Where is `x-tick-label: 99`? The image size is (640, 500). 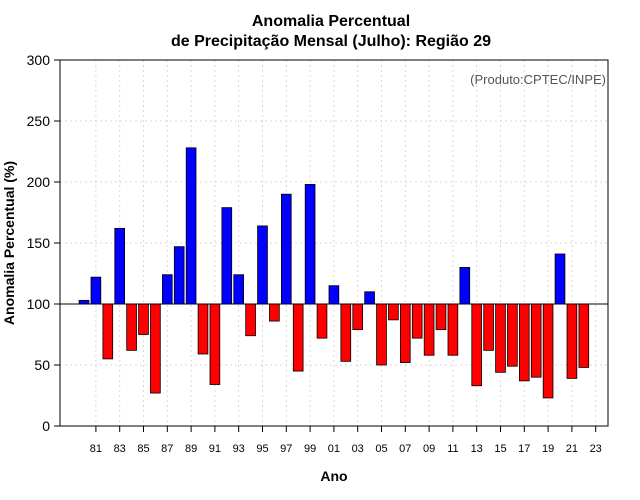 x-tick-label: 99 is located at coordinates (310, 449).